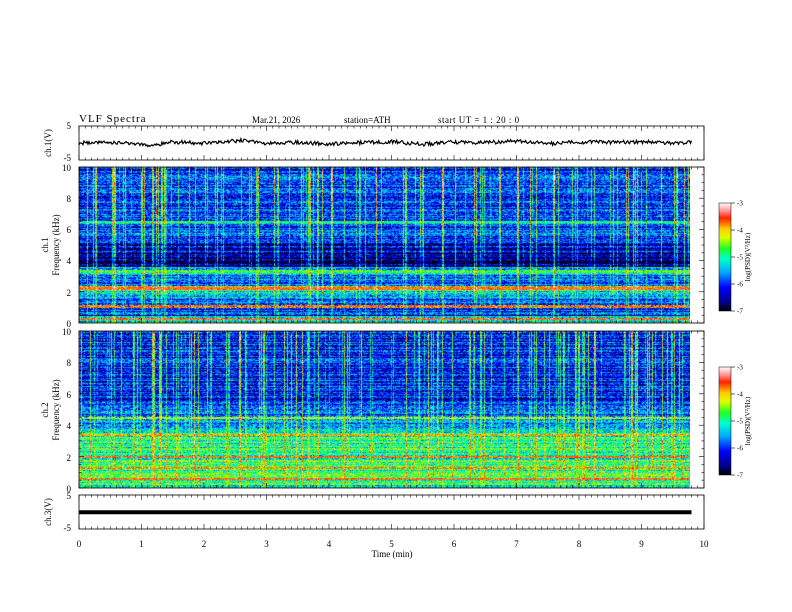 This screenshot has width=792, height=612. What do you see at coordinates (68, 158) in the screenshot?
I see `ch1-ytick-bottom: -5` at bounding box center [68, 158].